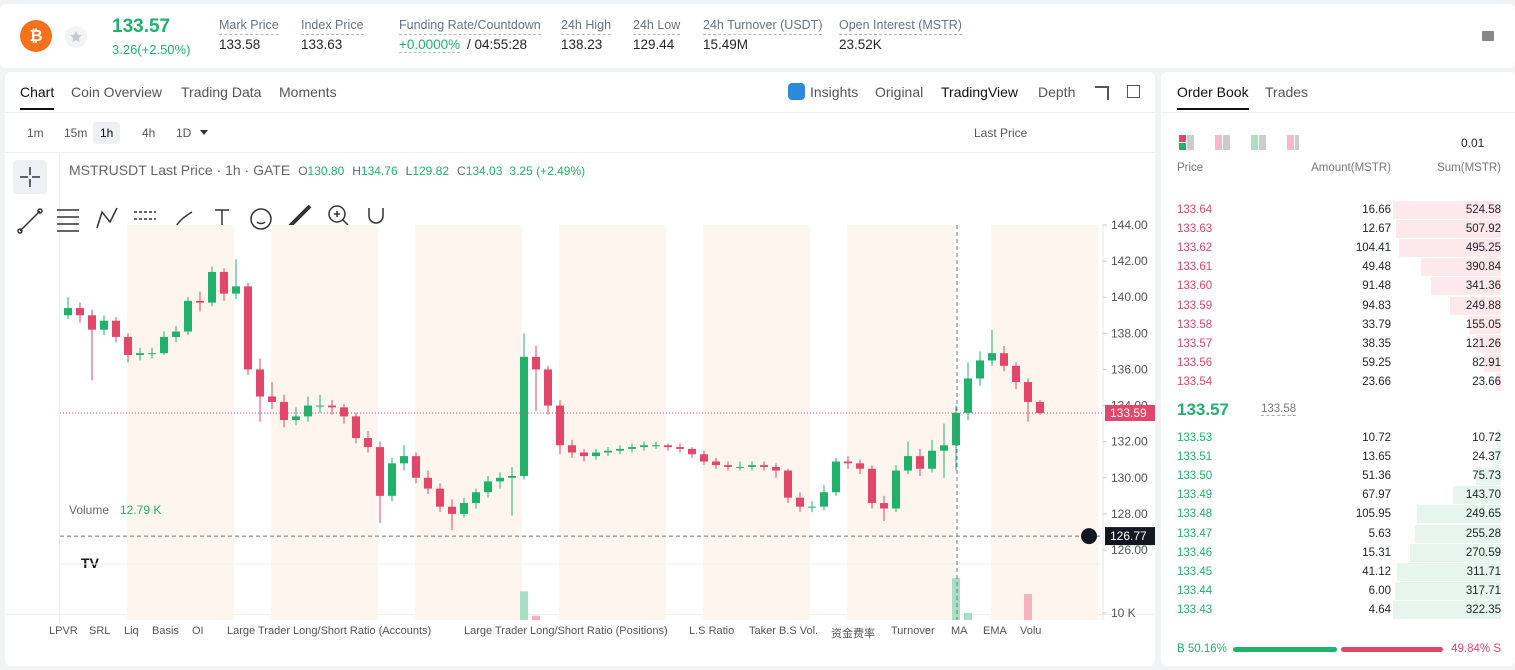 The width and height of the screenshot is (1515, 670). I want to click on book-price: 133.54, so click(1195, 381).